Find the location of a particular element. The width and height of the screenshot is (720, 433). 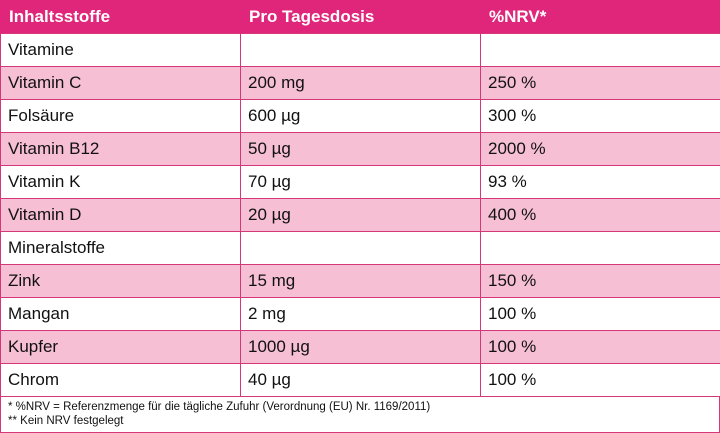

table-row: Zink 15 mg 150 % is located at coordinates (360, 281).